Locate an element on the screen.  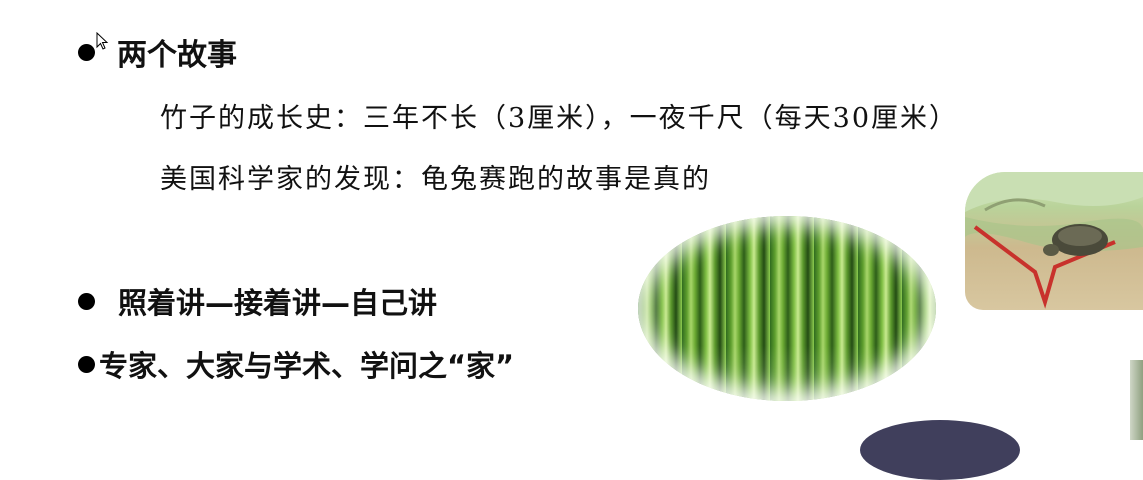
tortoise-illustration-image is located at coordinates (1054, 241).